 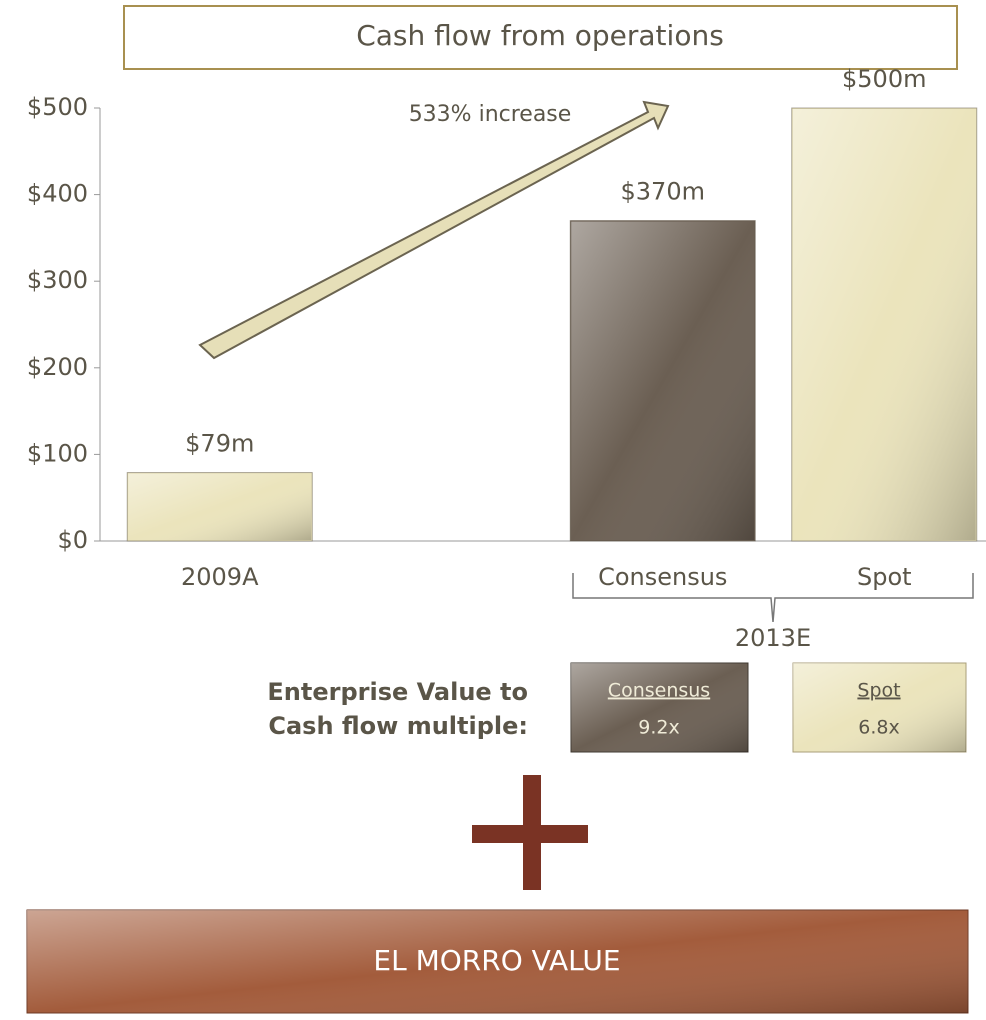 What do you see at coordinates (57, 280) in the screenshot?
I see `y-tick-label: $300` at bounding box center [57, 280].